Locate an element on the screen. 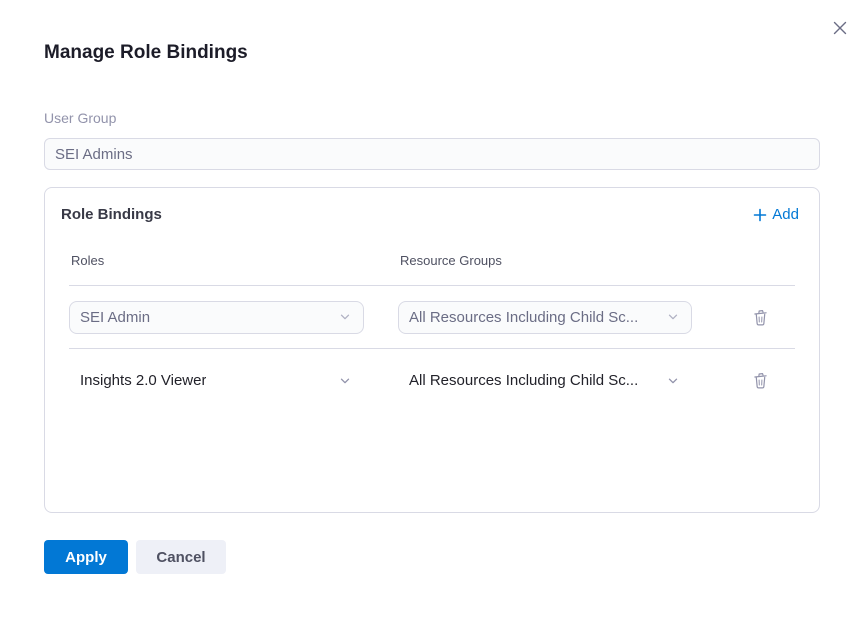 The width and height of the screenshot is (865, 621). role-select: SEI Admin is located at coordinates (216, 317).